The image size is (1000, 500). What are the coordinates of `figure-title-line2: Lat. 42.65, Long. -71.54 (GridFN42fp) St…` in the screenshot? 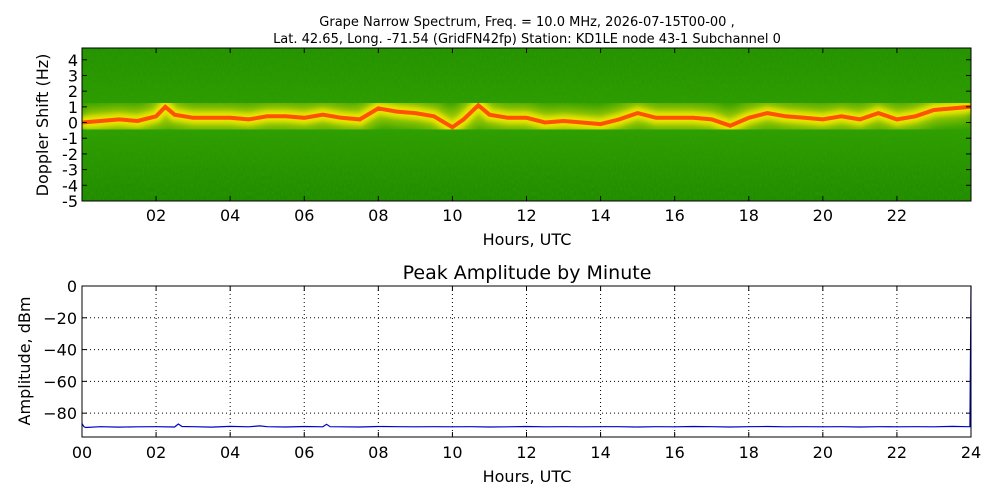 It's located at (527, 39).